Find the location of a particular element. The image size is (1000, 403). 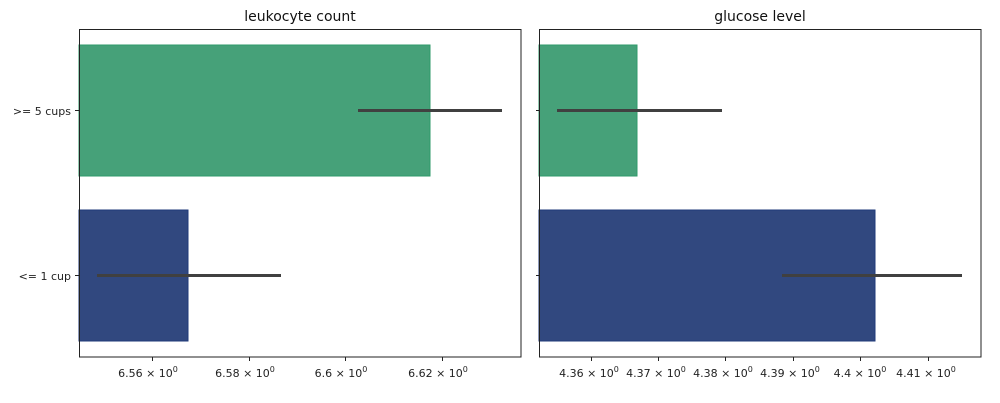

x-tick-label: 4.39 × 100 is located at coordinates (790, 372).